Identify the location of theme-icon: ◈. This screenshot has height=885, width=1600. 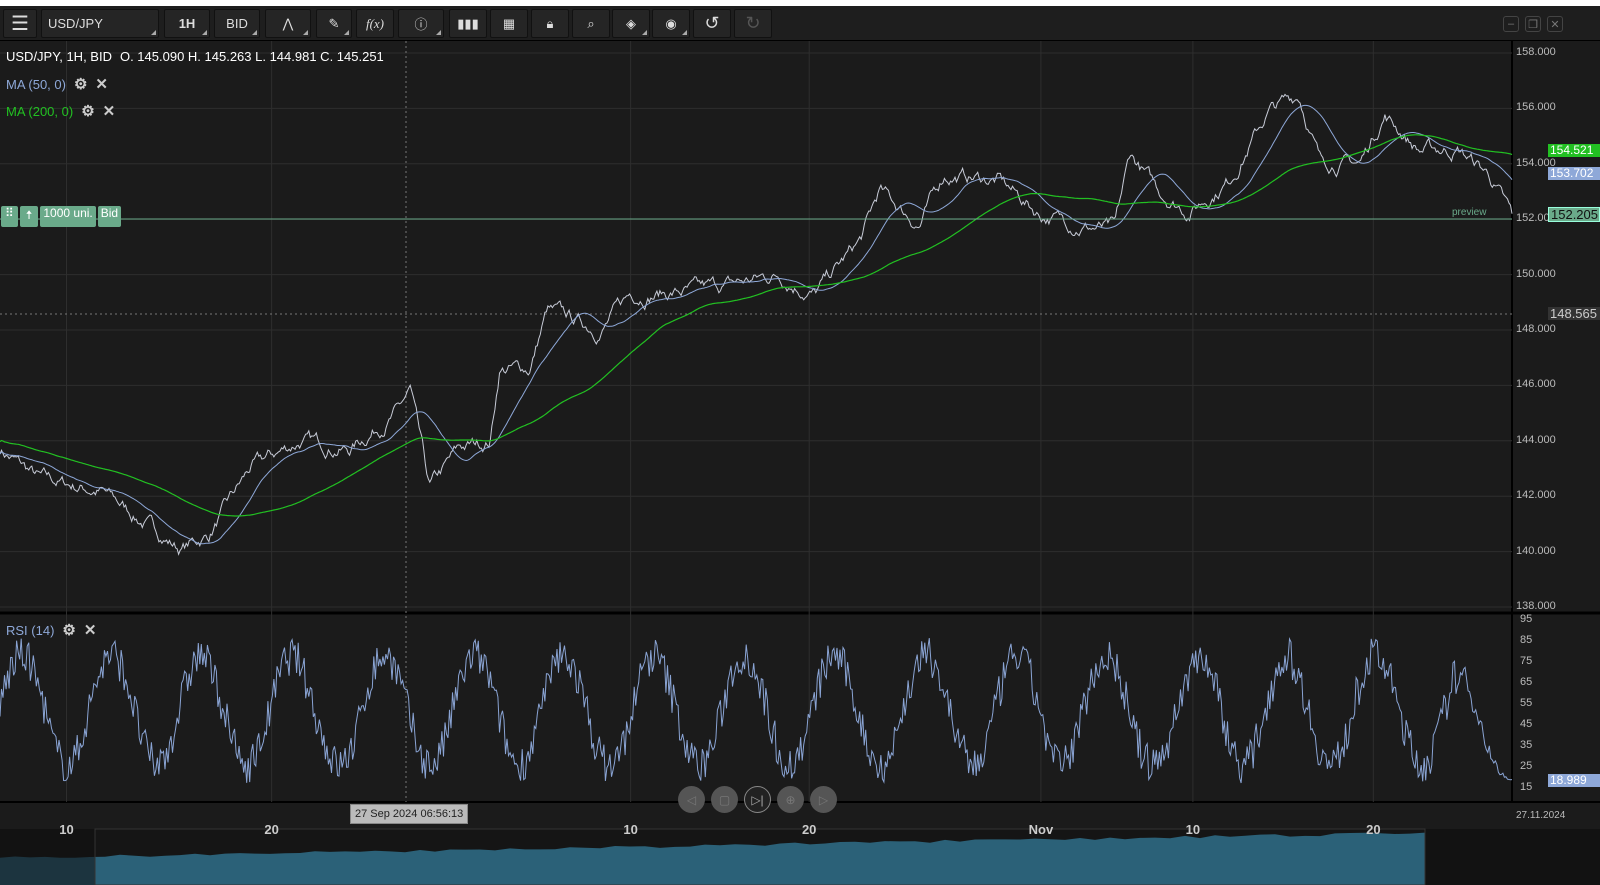
(631, 23).